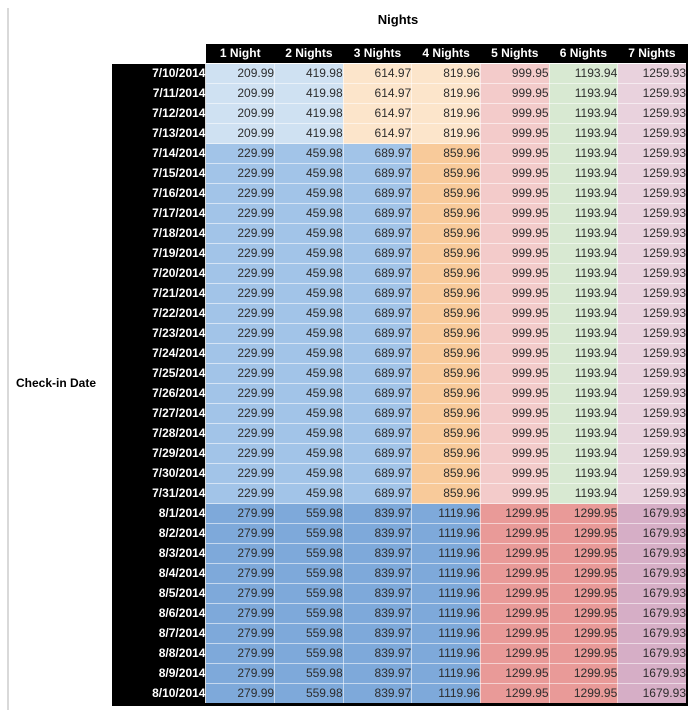  Describe the element at coordinates (159, 393) in the screenshot. I see `row-header-date: 7/26/2014` at that location.